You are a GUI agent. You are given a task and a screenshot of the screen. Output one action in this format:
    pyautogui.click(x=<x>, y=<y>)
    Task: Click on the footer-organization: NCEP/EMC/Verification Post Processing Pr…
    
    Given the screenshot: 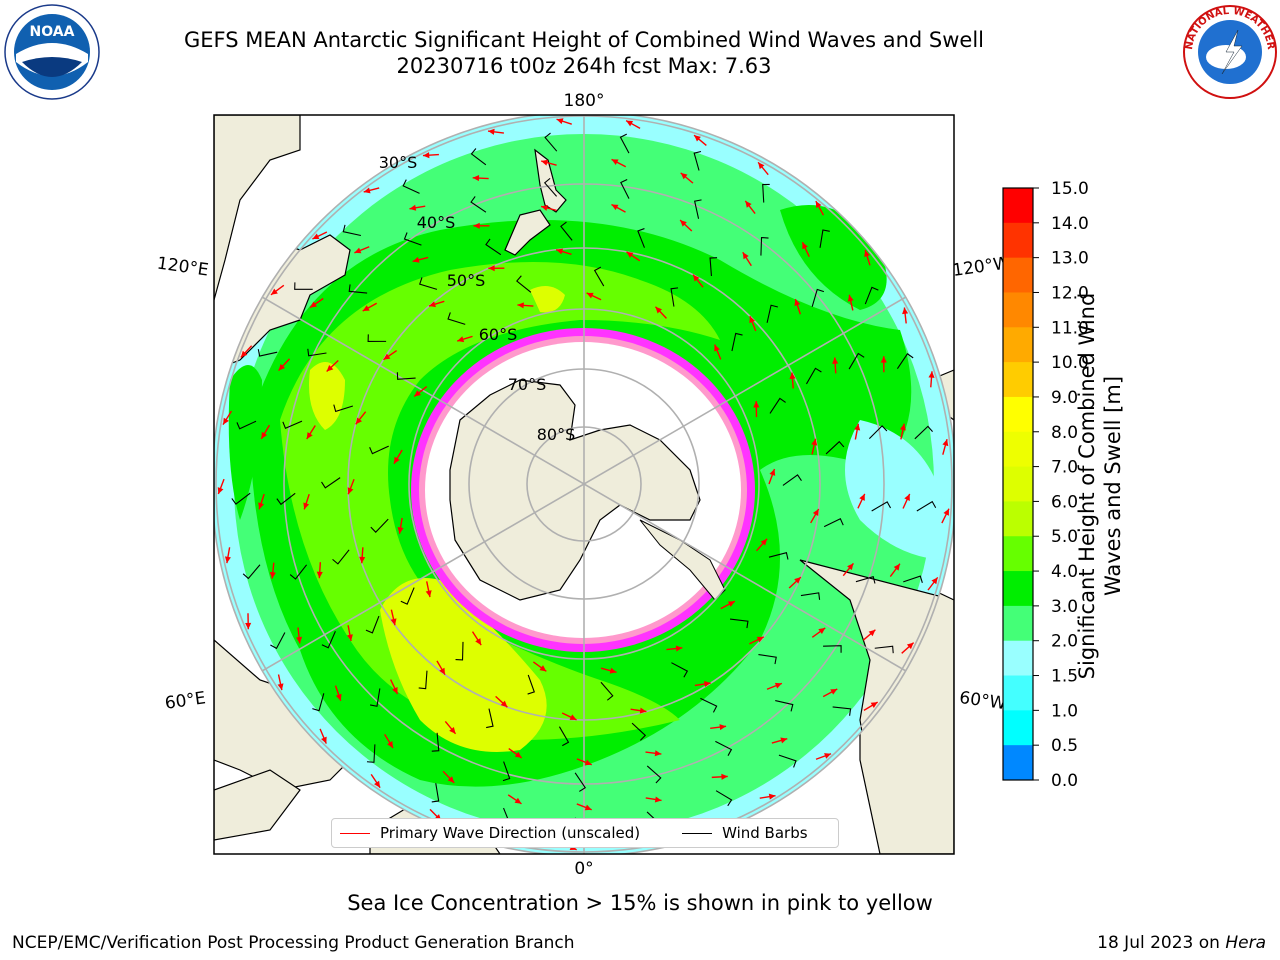 What is the action you would take?
    pyautogui.click(x=293, y=943)
    